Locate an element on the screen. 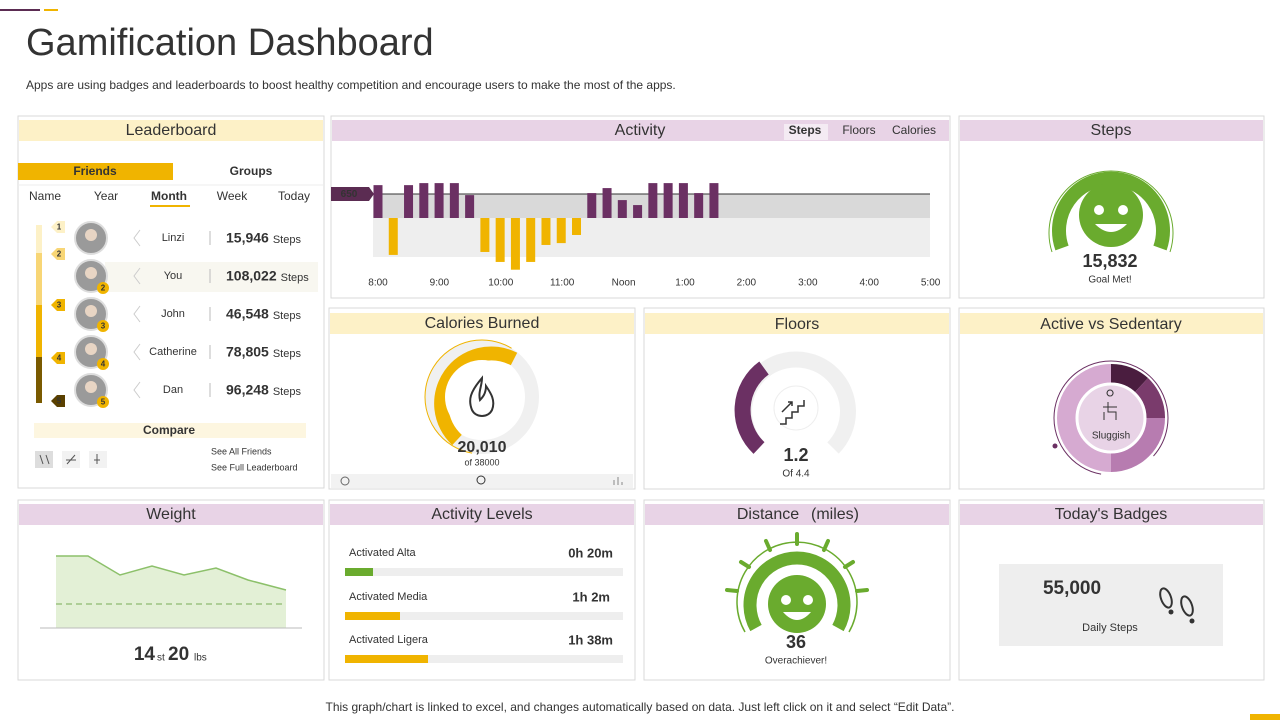 The height and width of the screenshot is (720, 1280). avatar-rank: 3 is located at coordinates (103, 326).